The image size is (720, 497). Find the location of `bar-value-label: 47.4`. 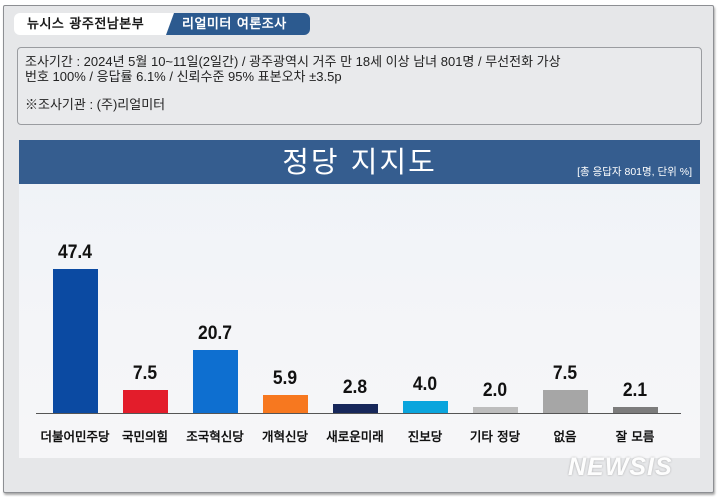

bar-value-label: 47.4 is located at coordinates (75, 252).